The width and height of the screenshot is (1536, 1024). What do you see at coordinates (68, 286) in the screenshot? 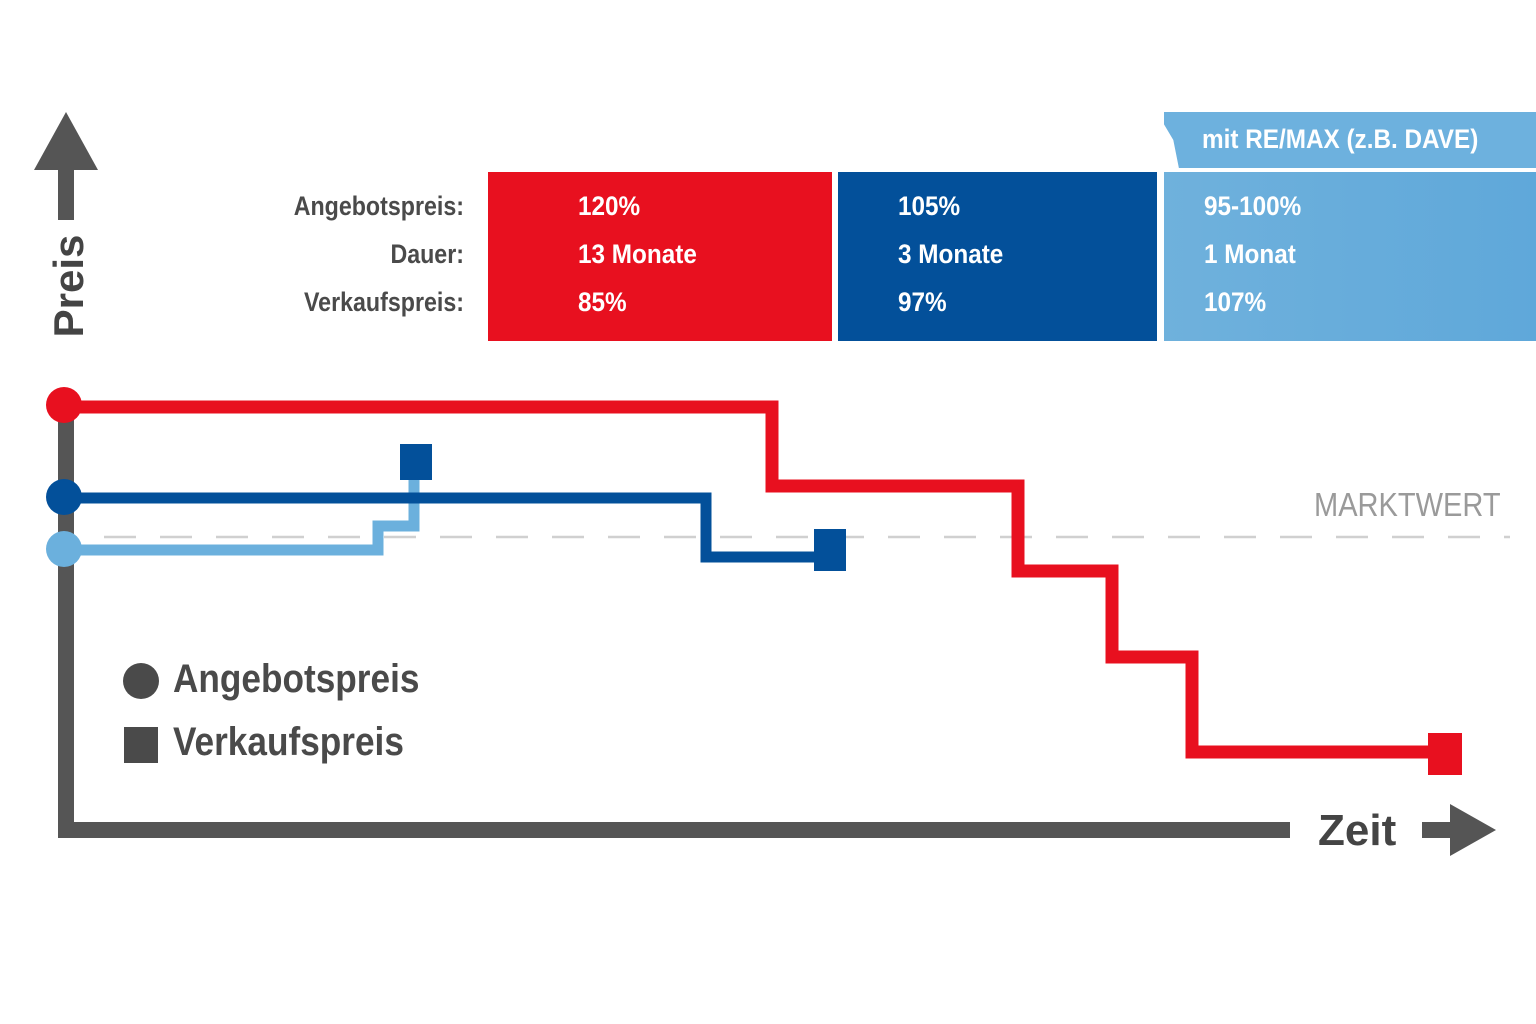
I see `y-axis-label: Preis` at bounding box center [68, 286].